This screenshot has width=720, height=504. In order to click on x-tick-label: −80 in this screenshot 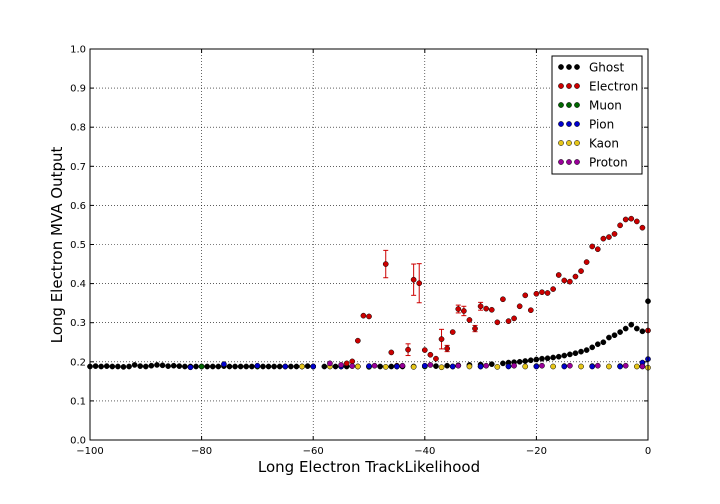, I will do `click(201, 451)`.